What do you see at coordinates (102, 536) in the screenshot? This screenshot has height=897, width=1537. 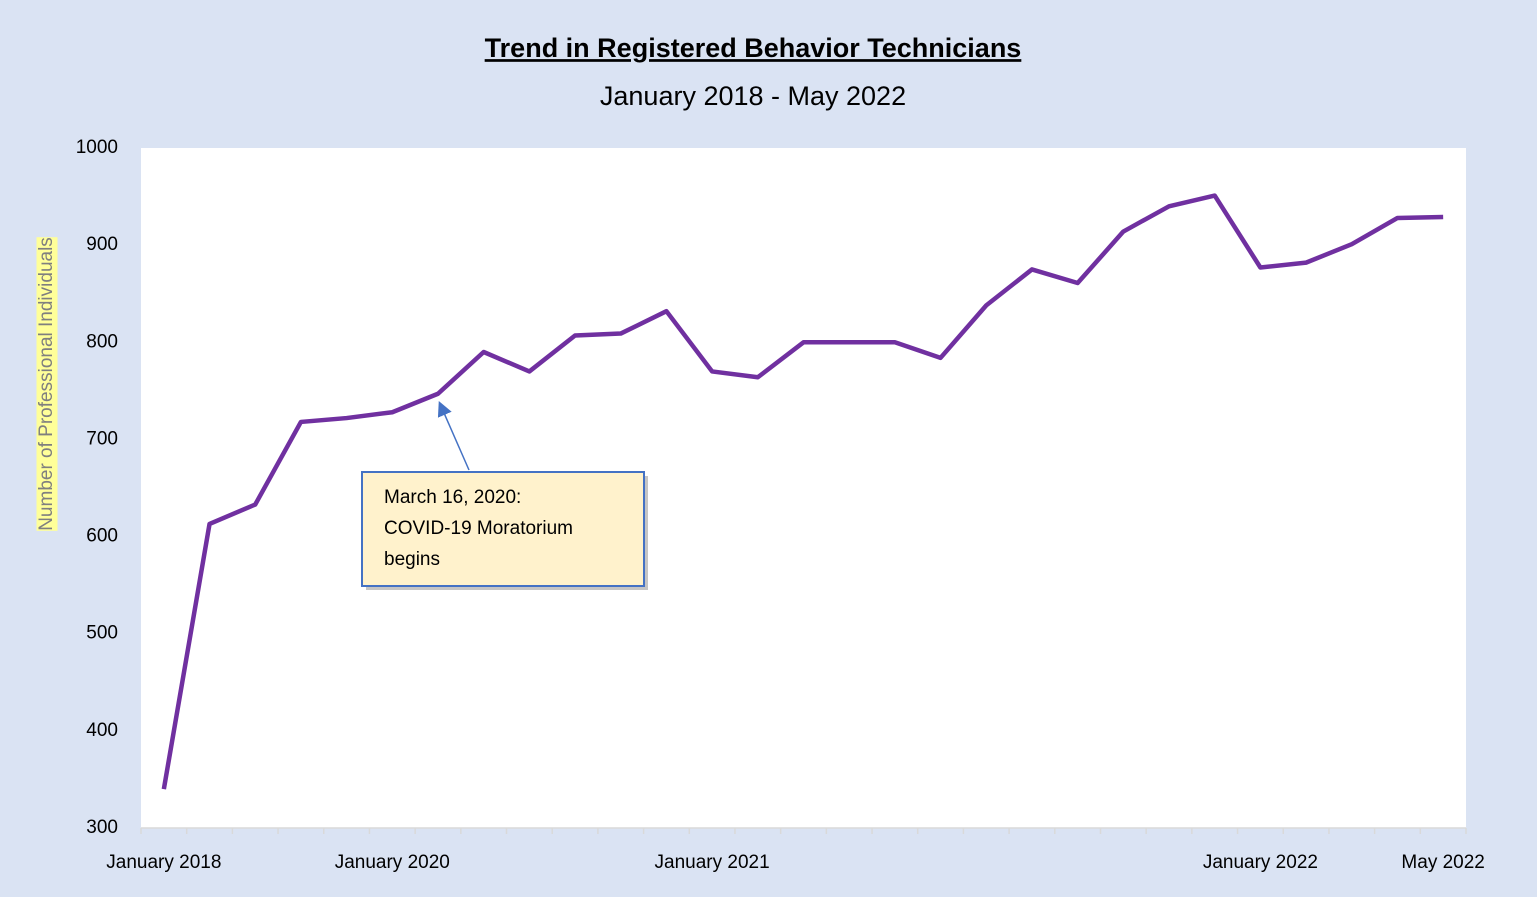 I see `y-tick-label: 600` at bounding box center [102, 536].